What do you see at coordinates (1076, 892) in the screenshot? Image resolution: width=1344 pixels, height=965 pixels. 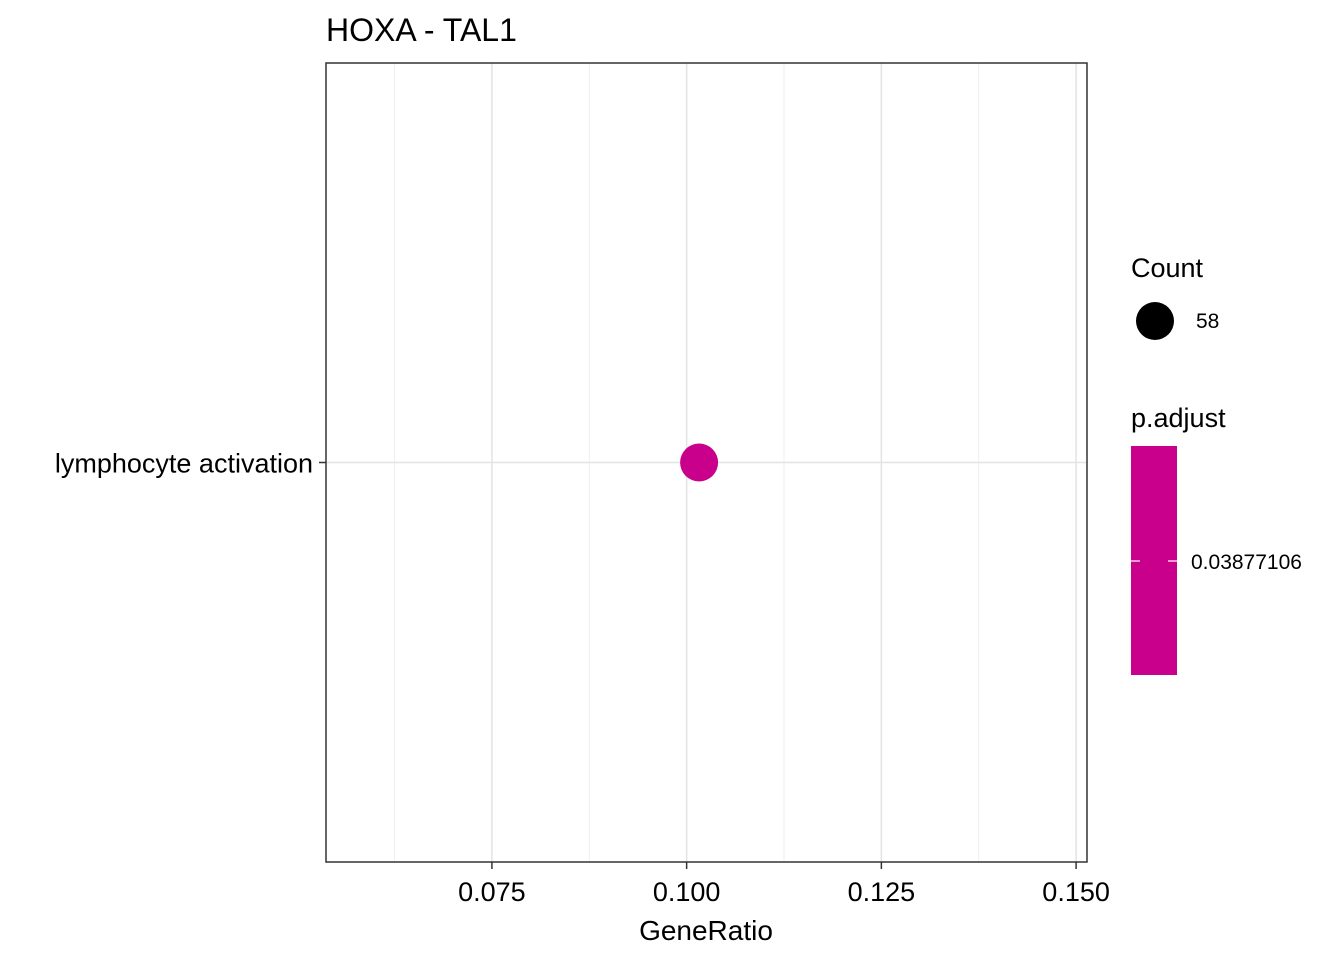 I see `x-tick-label: 0.150` at bounding box center [1076, 892].